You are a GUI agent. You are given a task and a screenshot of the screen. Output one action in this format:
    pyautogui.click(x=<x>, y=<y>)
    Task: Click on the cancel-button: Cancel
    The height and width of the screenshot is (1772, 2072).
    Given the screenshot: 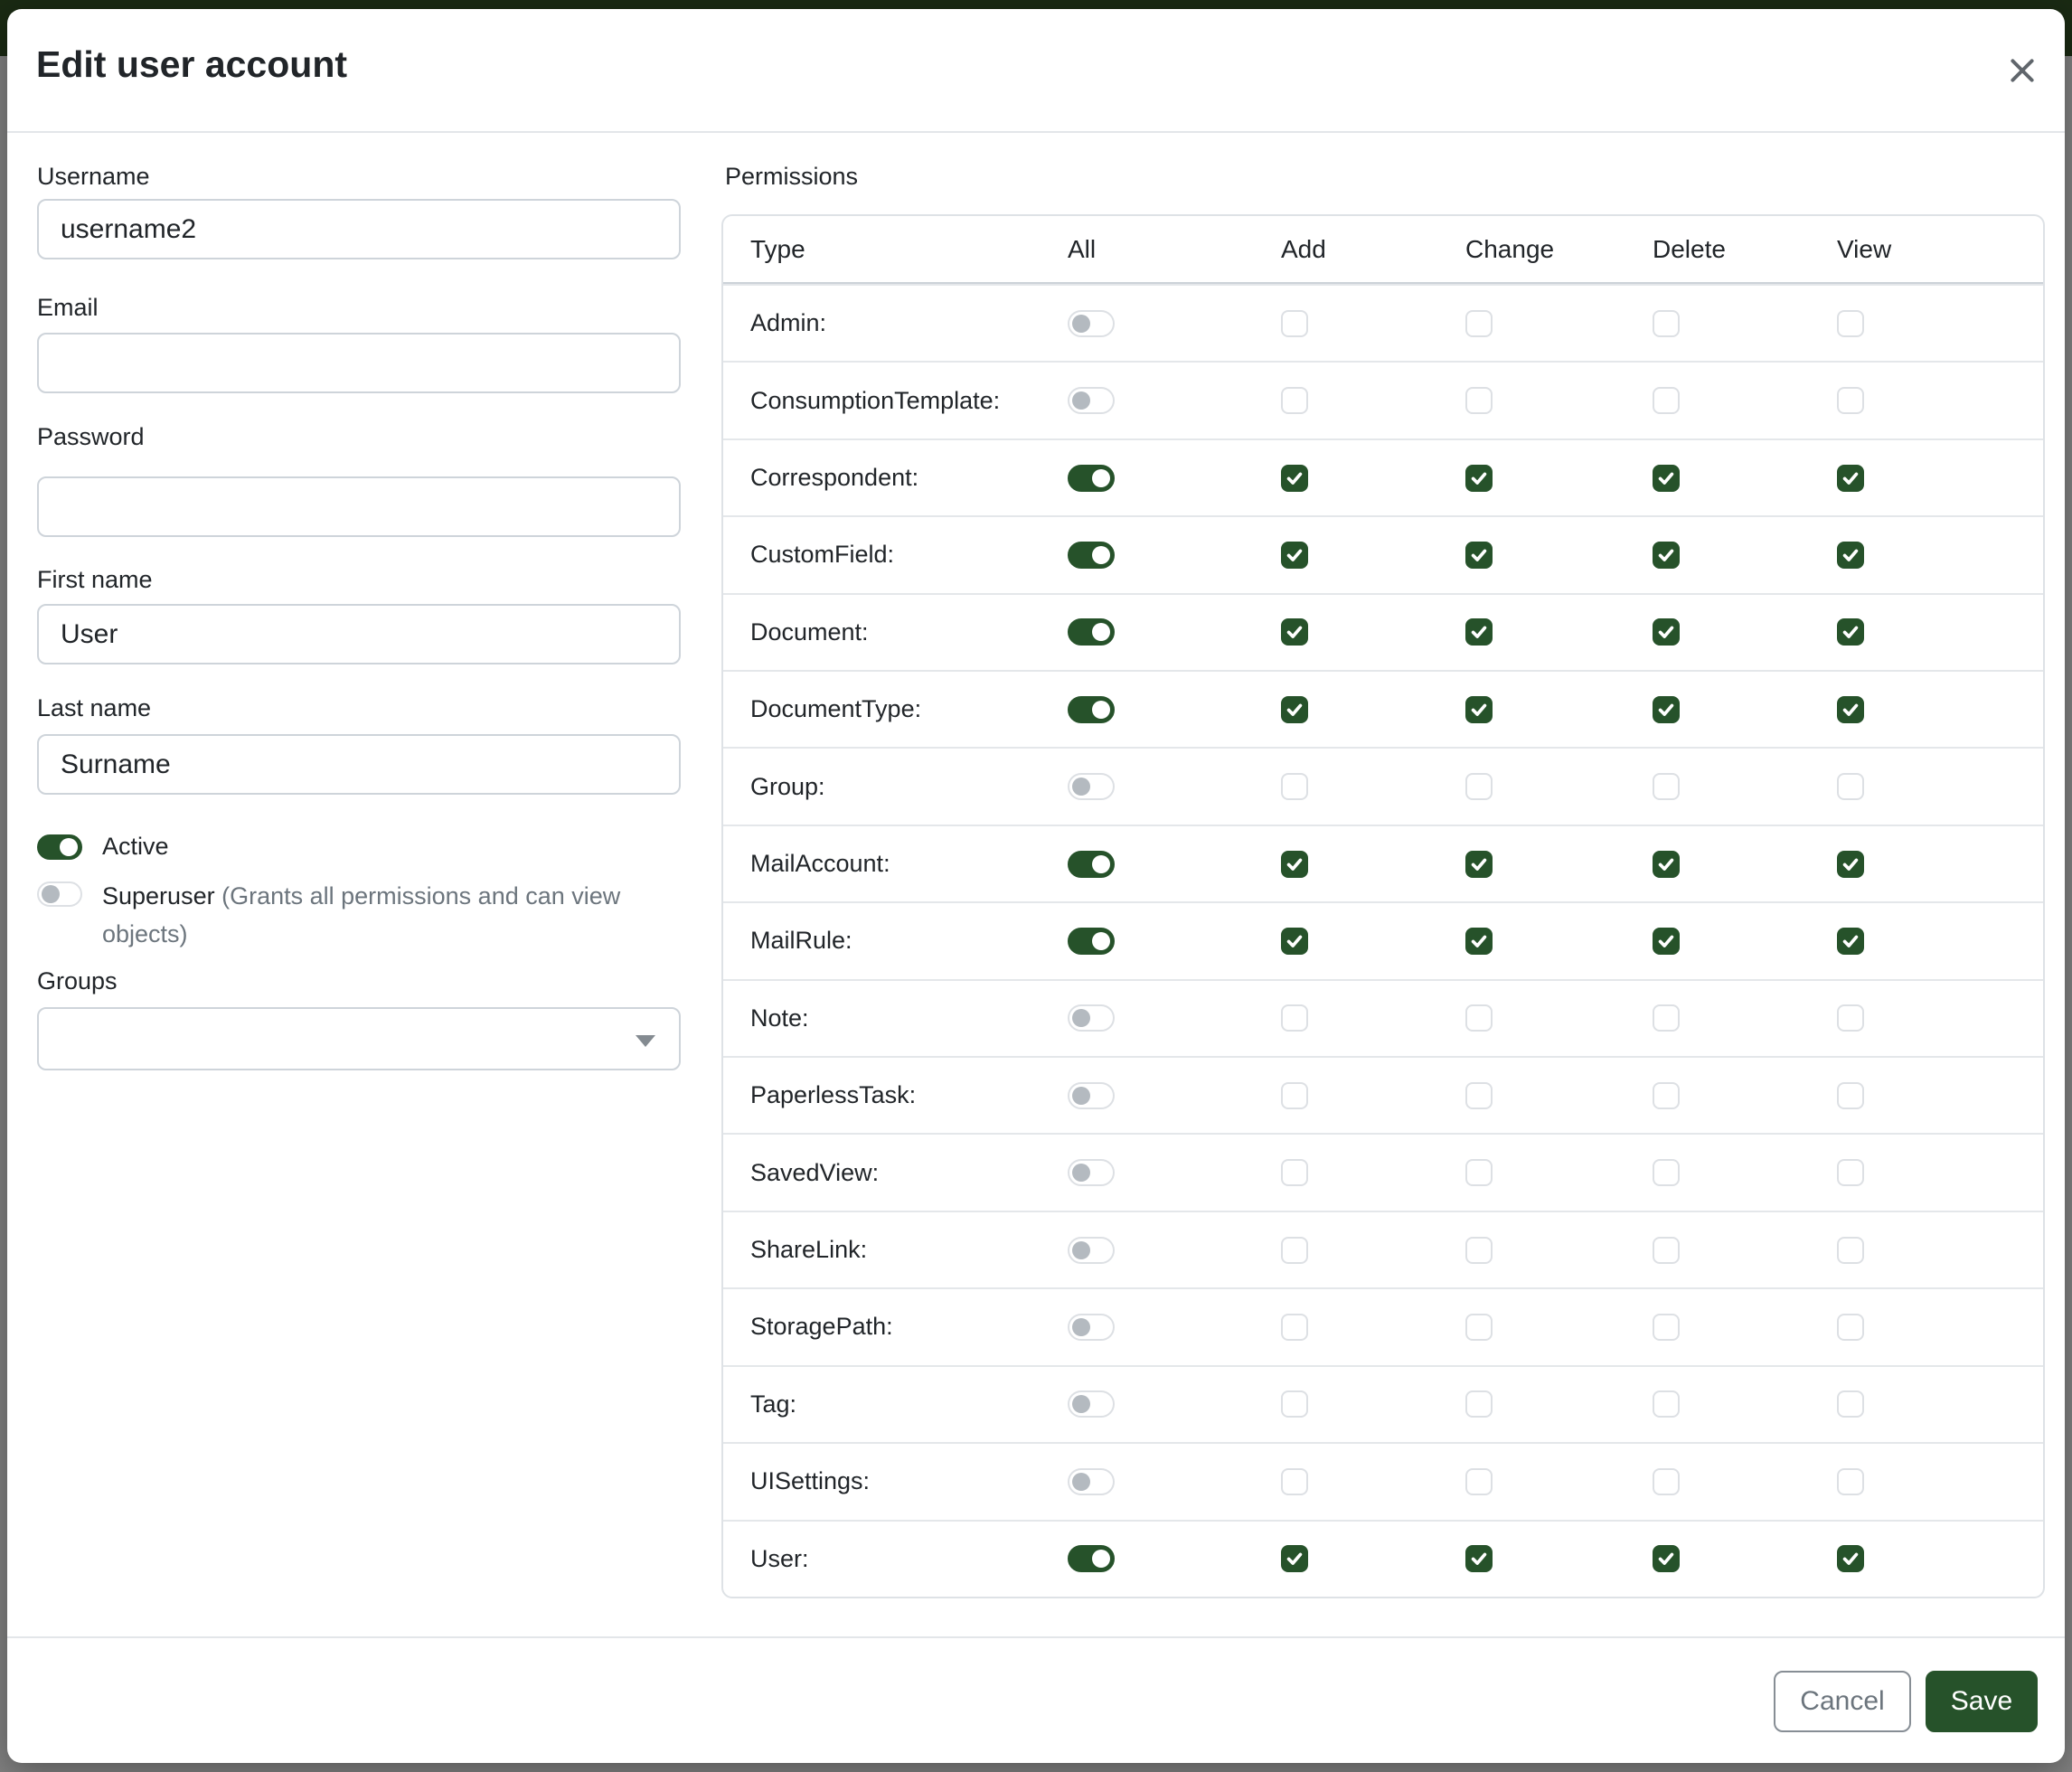 What is the action you would take?
    pyautogui.click(x=1842, y=1701)
    